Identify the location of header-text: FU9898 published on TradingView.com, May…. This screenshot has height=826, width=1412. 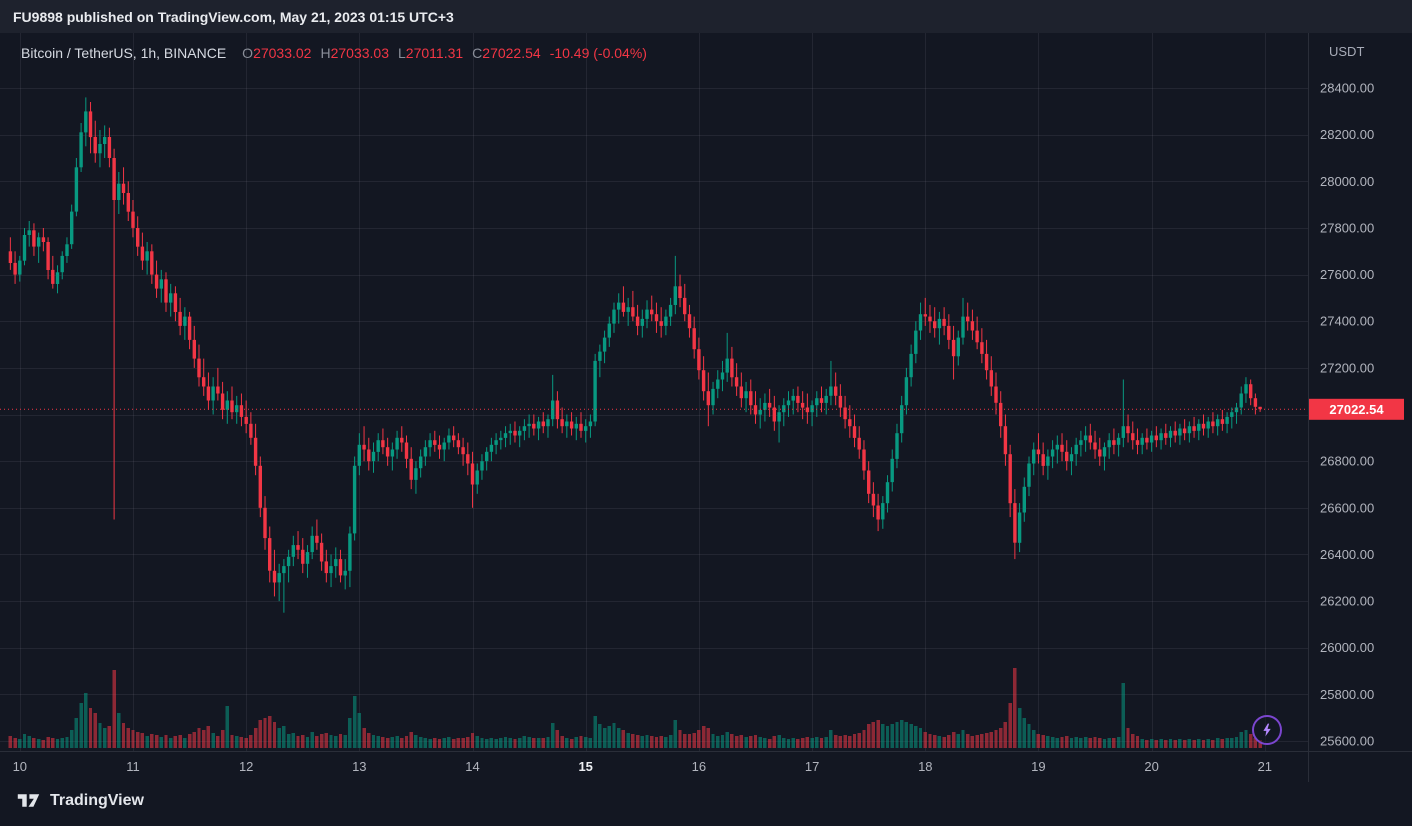
(233, 16).